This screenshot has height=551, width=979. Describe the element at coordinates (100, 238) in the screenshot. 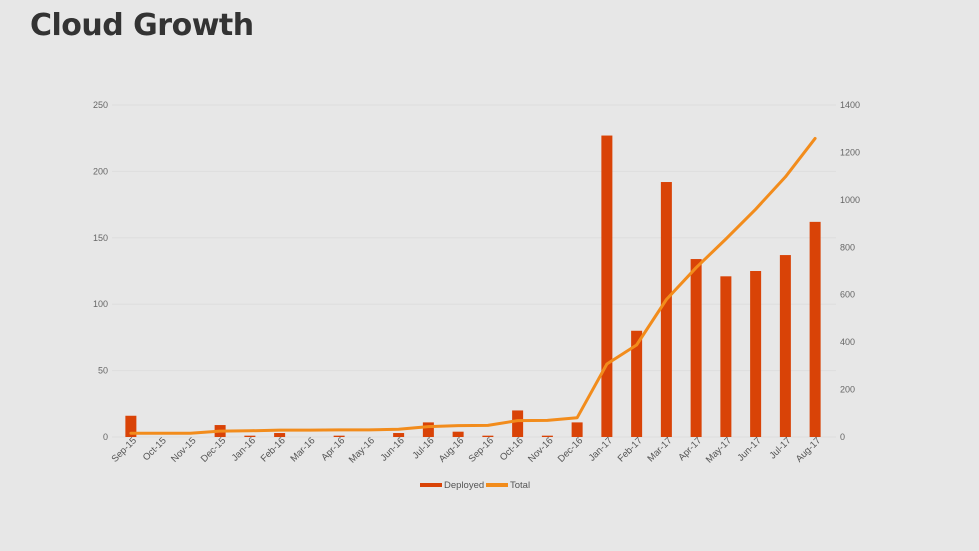

I see `left-tick-label: 150` at that location.